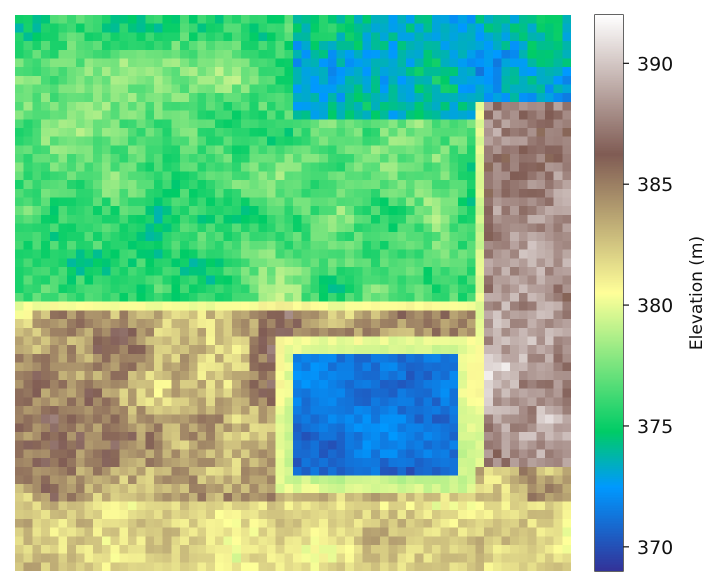  I want to click on colorbar-tick-label: 385, so click(655, 185).